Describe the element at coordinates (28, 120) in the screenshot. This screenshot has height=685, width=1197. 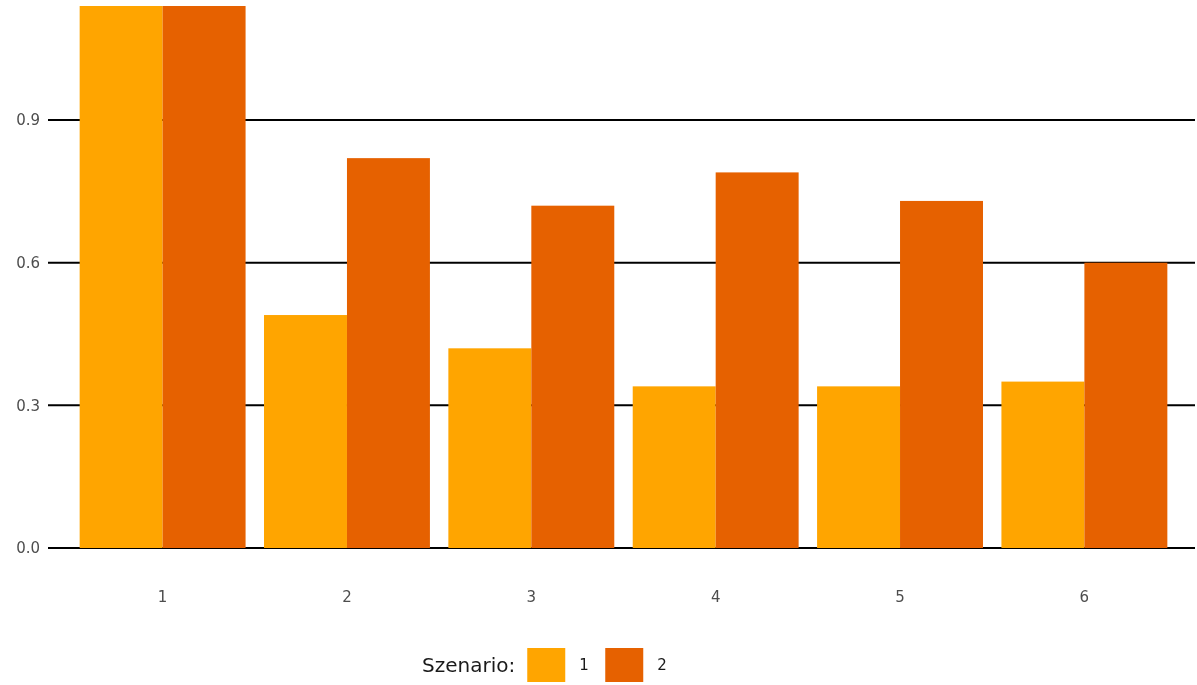
I see `y-tick-label: 0.9` at that location.